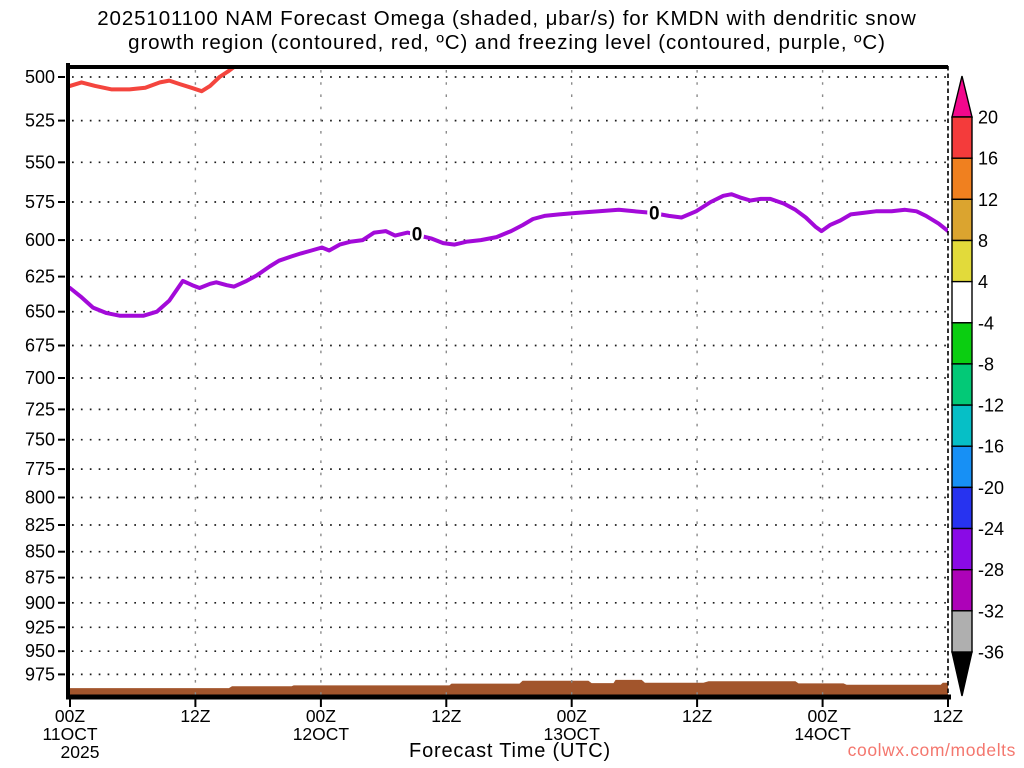 The width and height of the screenshot is (1024, 768). What do you see at coordinates (988, 200) in the screenshot?
I see `colorbar-tick-label: 12` at bounding box center [988, 200].